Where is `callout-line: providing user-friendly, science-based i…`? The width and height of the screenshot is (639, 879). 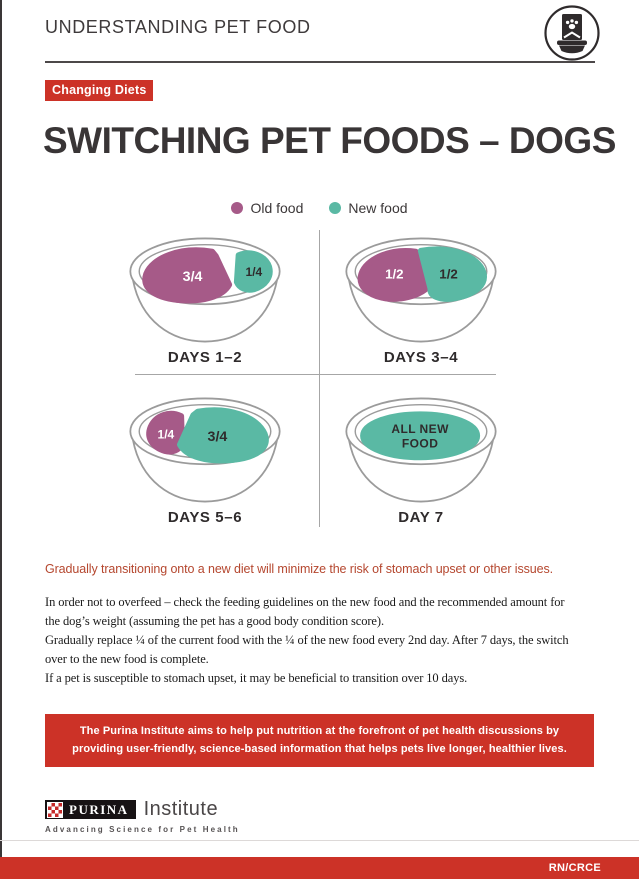
callout-line: providing user-friendly, science-based i… is located at coordinates (319, 748).